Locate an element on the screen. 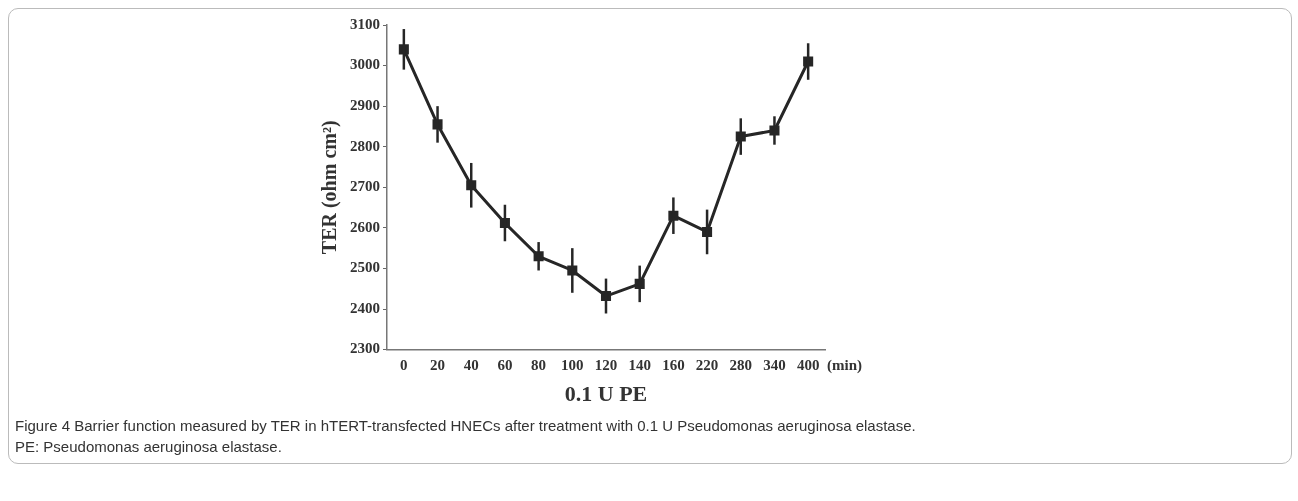 This screenshot has height=501, width=1298. x-tick-label: 60 is located at coordinates (505, 365).